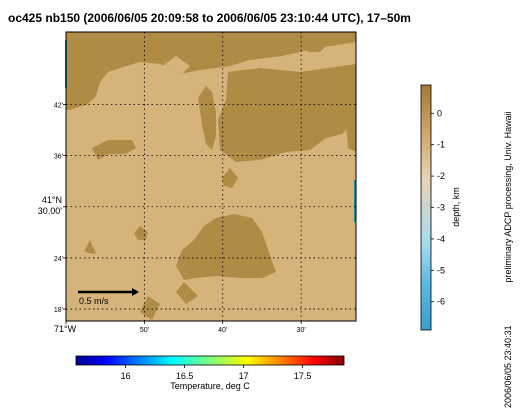 The width and height of the screenshot is (520, 418). Describe the element at coordinates (58, 157) in the screenshot. I see `lat-tick-label-1: 36'` at that location.